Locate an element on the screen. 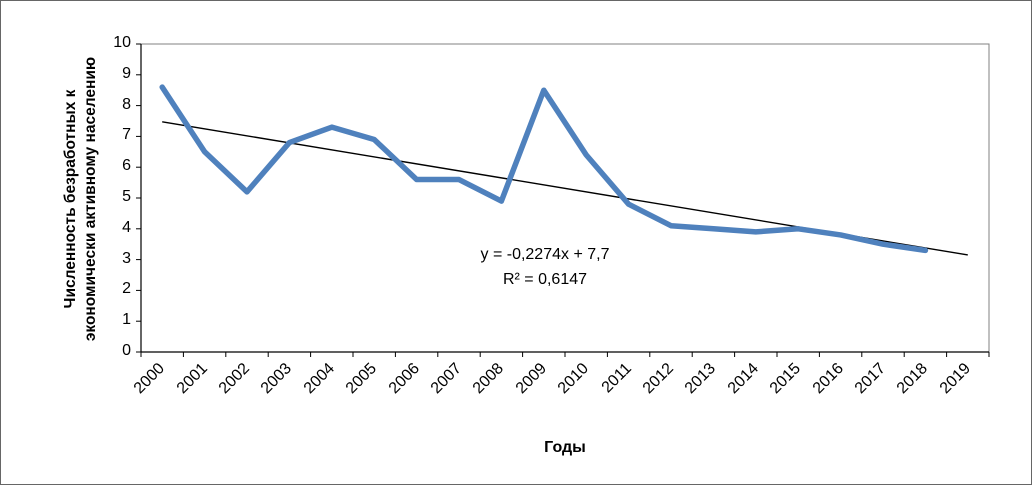  y-tick-label: 10 is located at coordinates (122, 42).